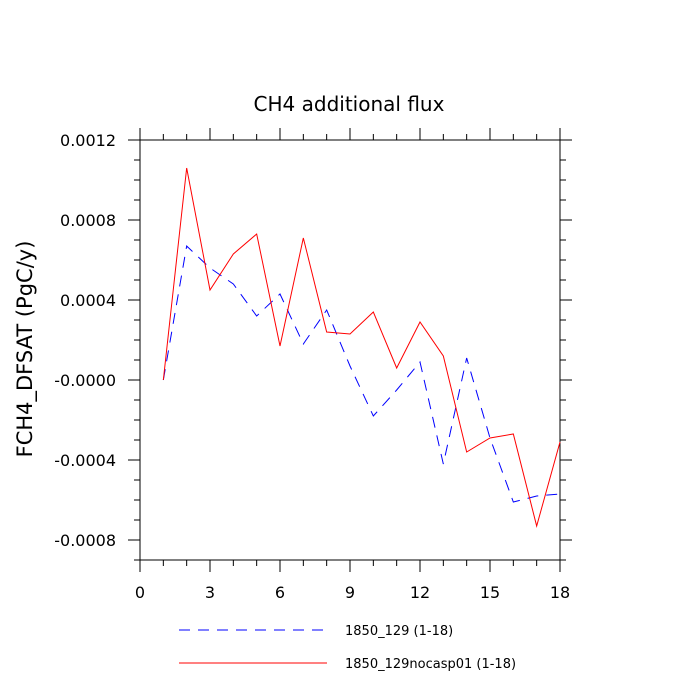  I want to click on legend-label-2: 1850_129nocasp01 (1-18), so click(430, 664).